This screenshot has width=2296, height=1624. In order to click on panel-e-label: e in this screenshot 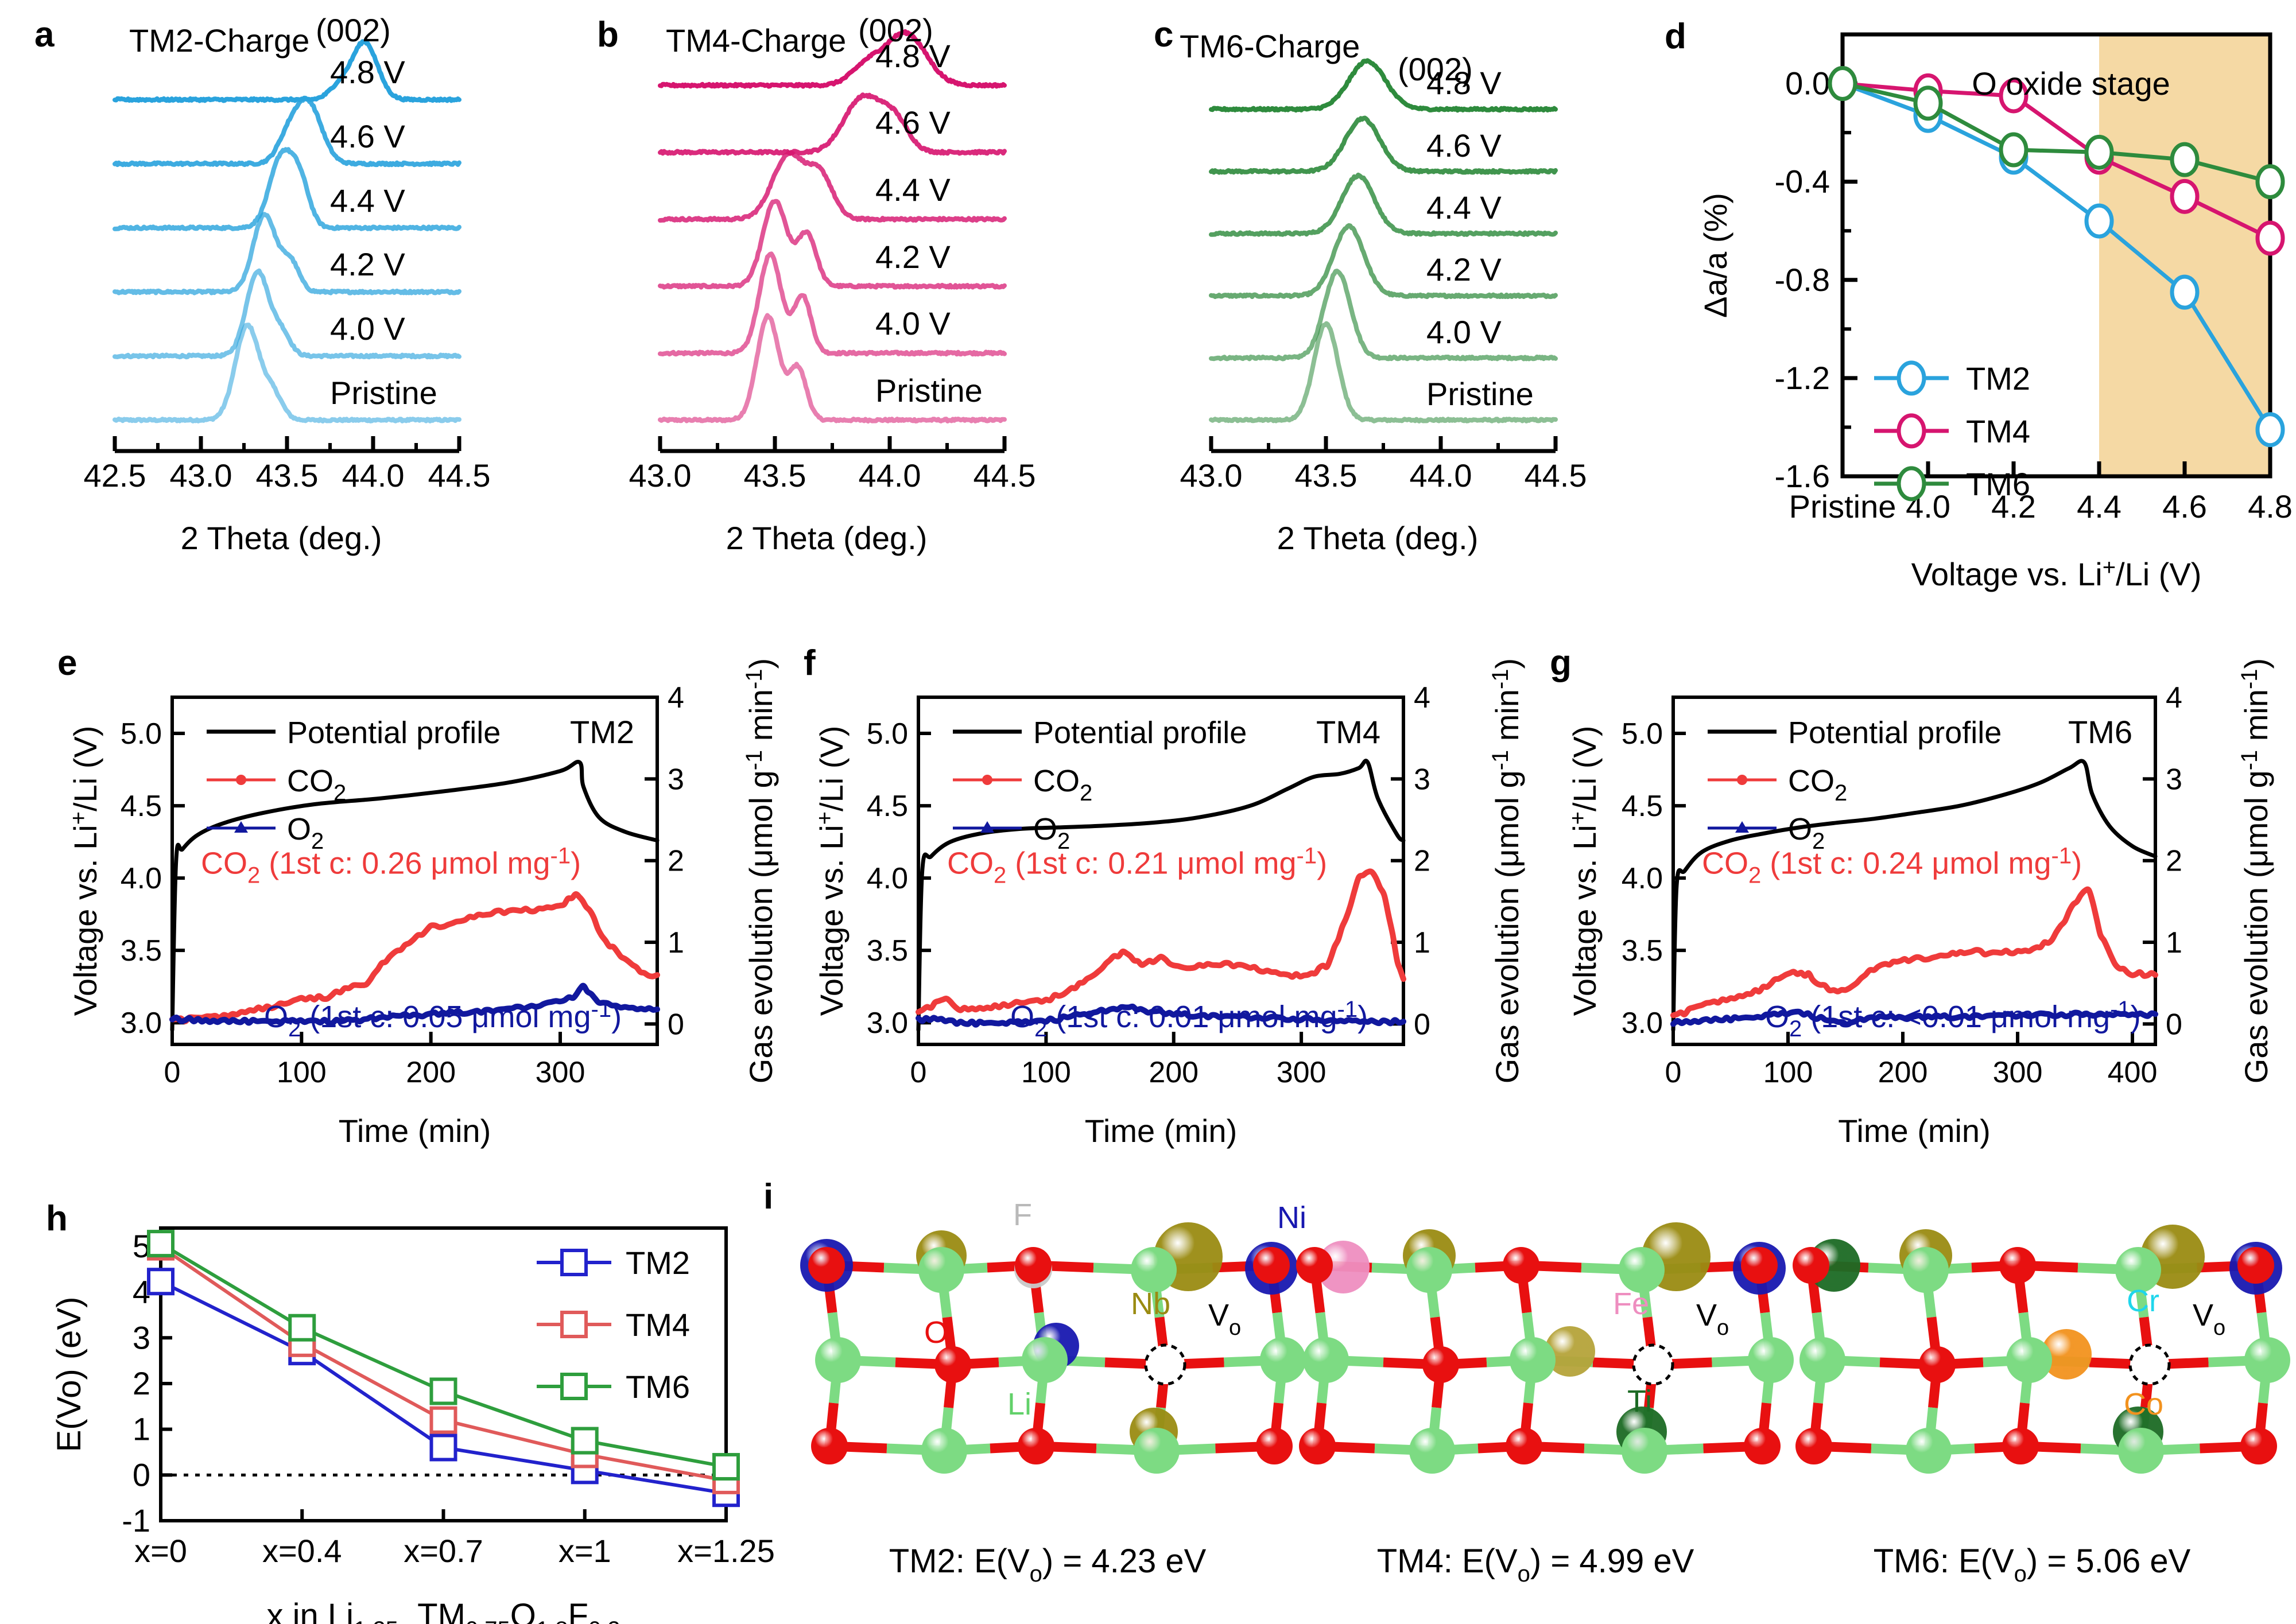, I will do `click(67, 663)`.